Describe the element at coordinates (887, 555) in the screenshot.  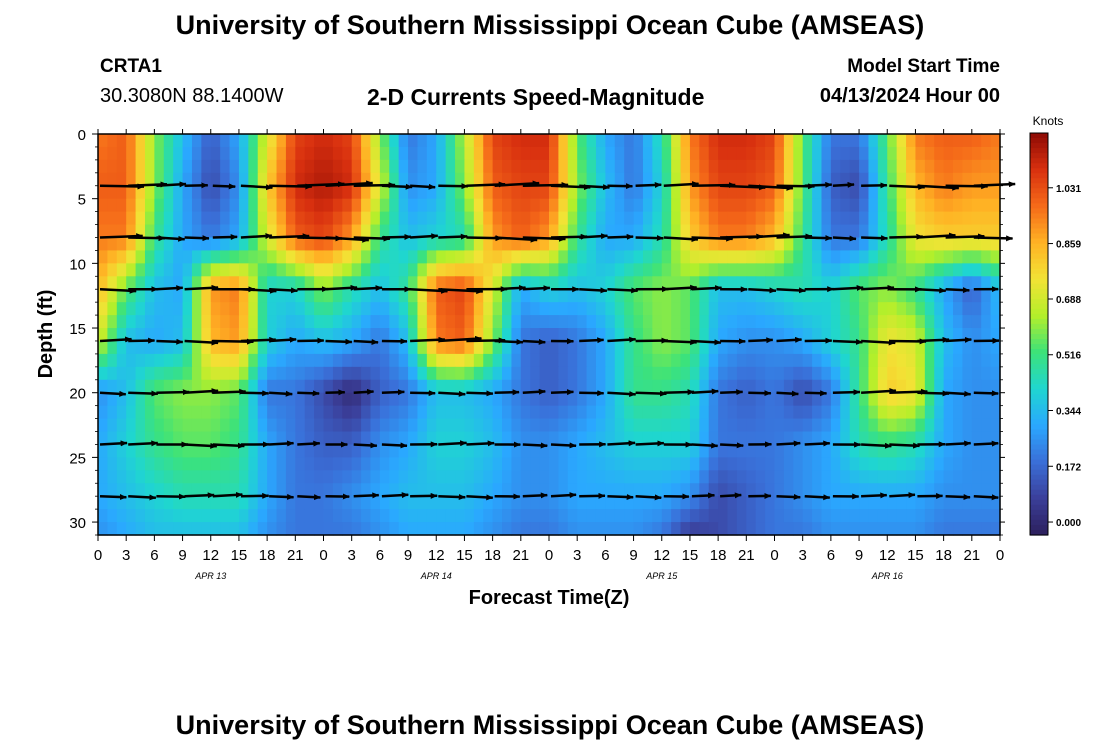
I see `x-tick-label: 12` at that location.